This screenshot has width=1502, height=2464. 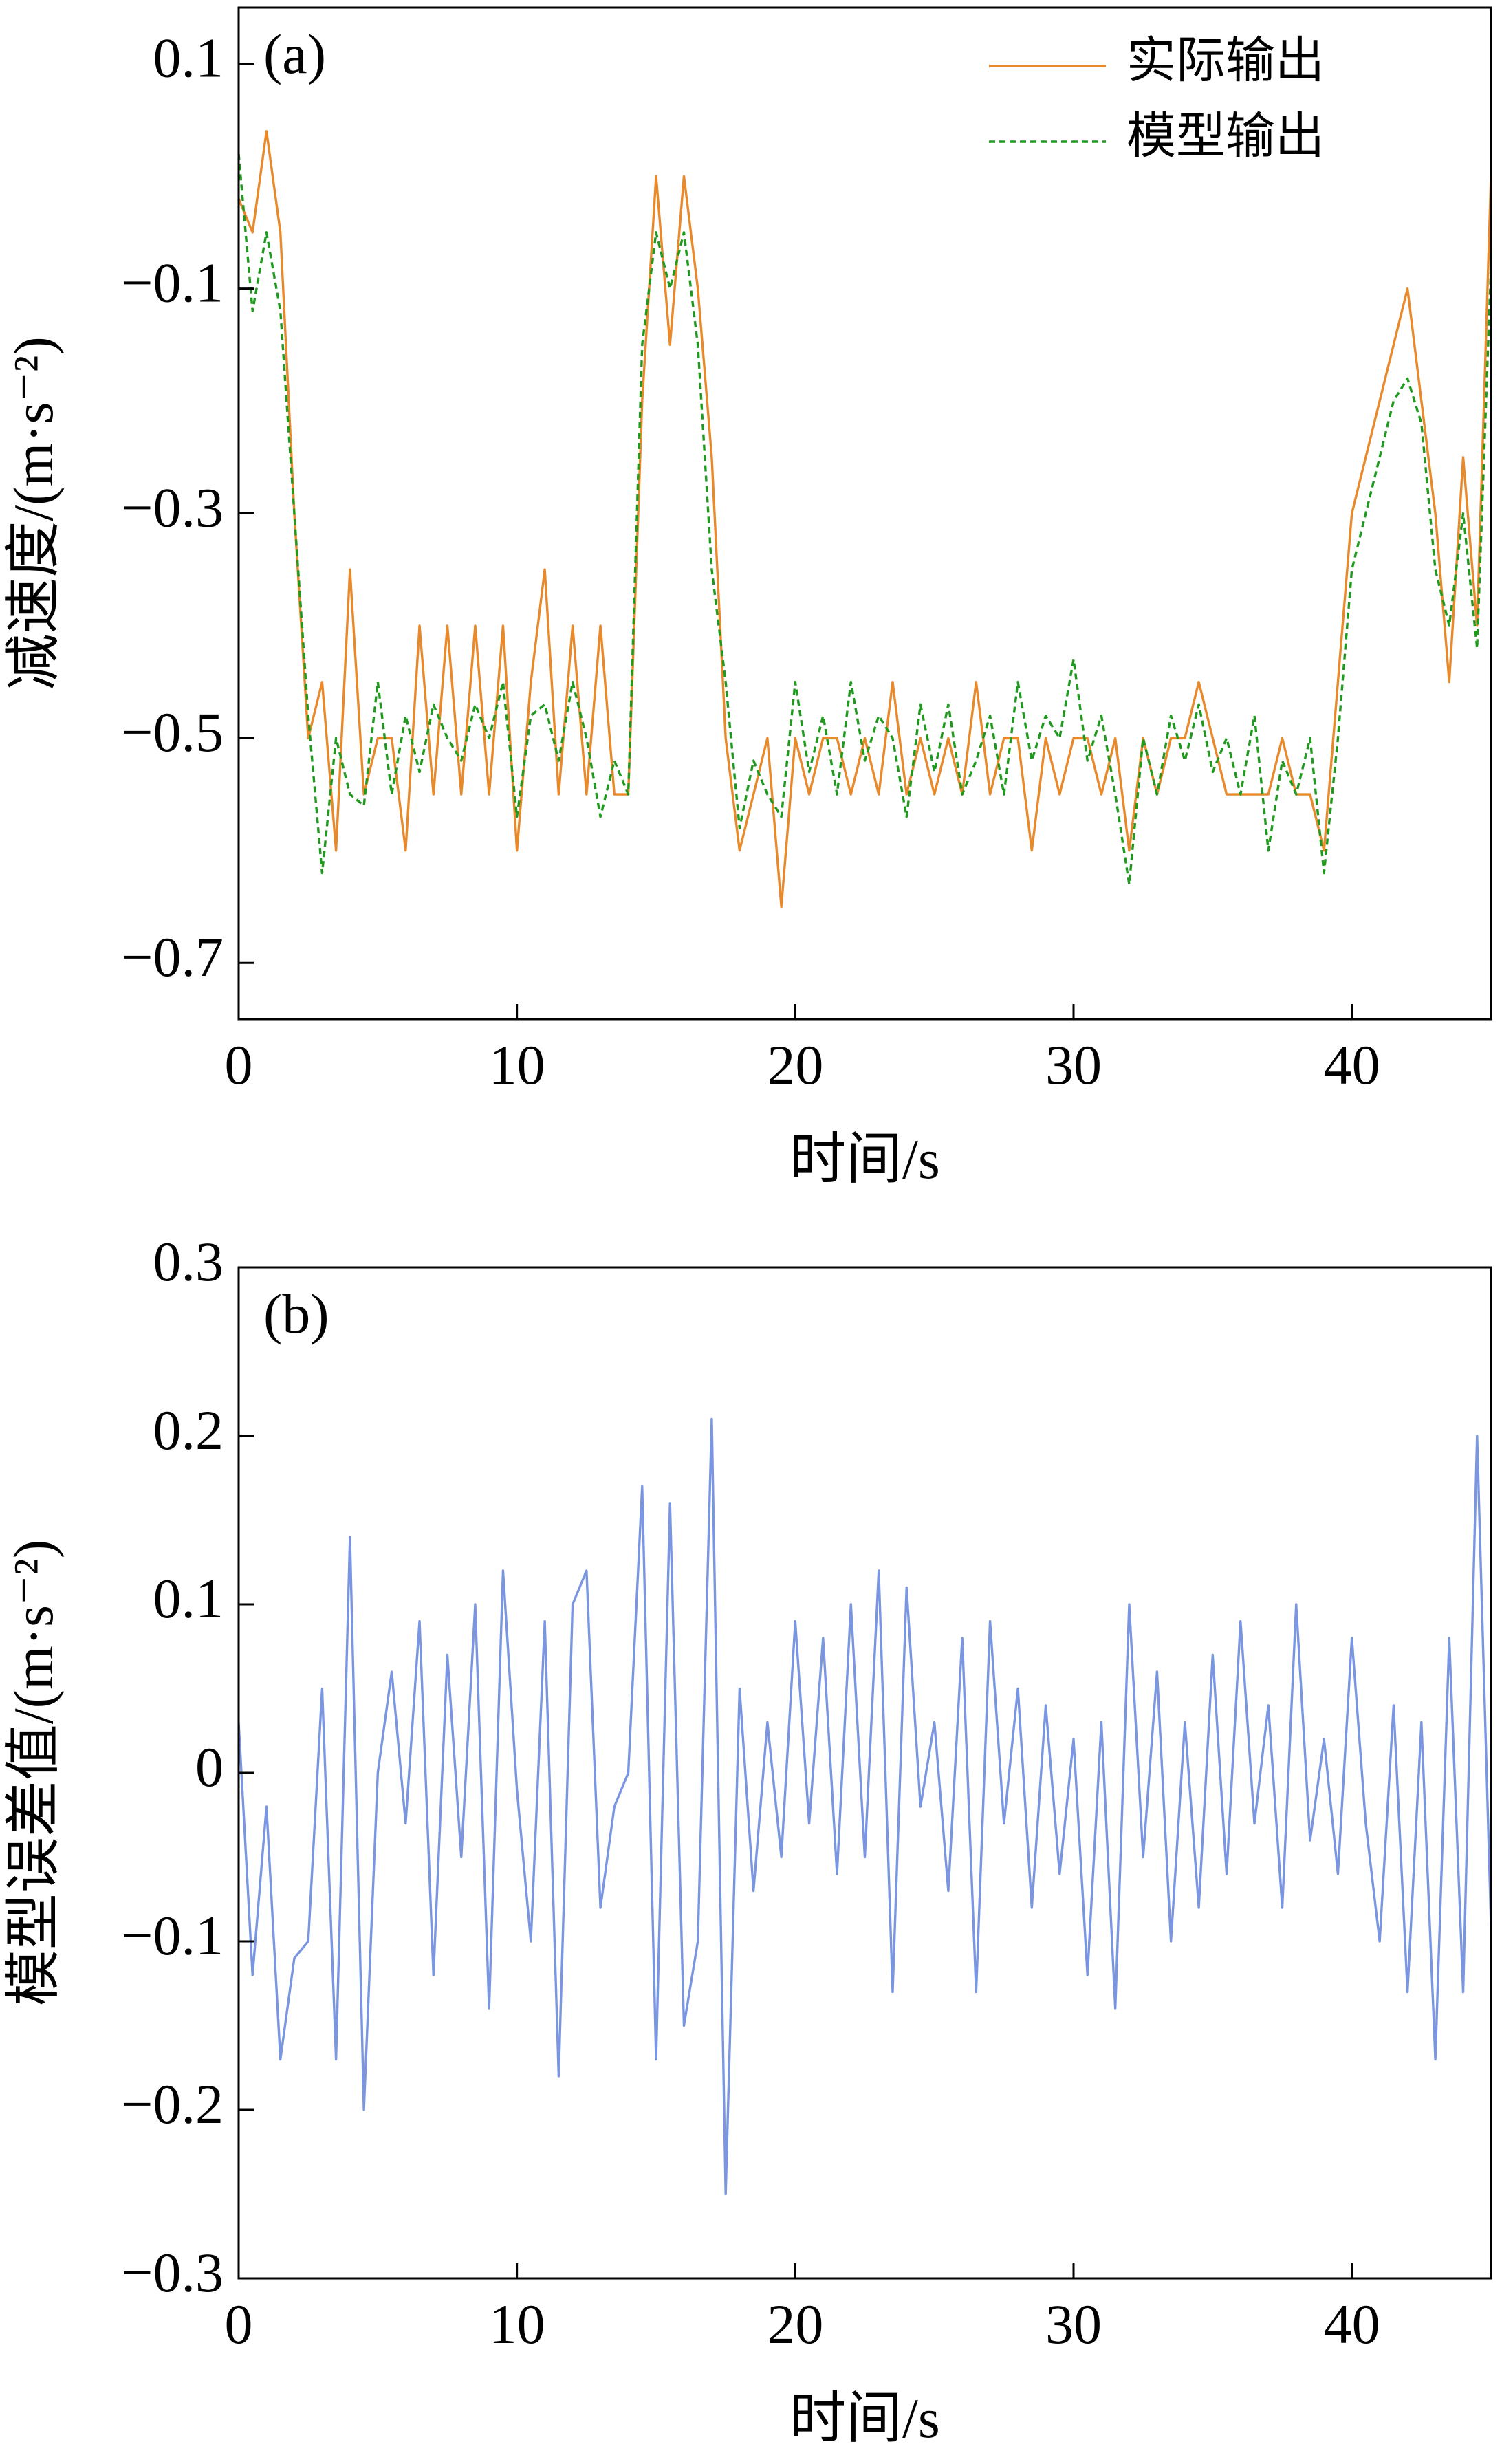 I want to click on panel-annotation: (b), so click(x=296, y=1314).